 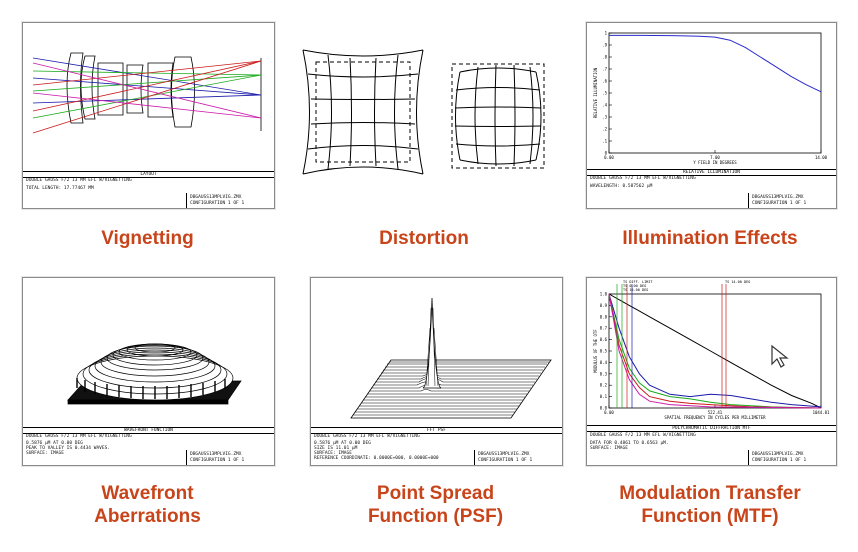 I want to click on caption-psf-line1: Point Spread, so click(x=435, y=493).